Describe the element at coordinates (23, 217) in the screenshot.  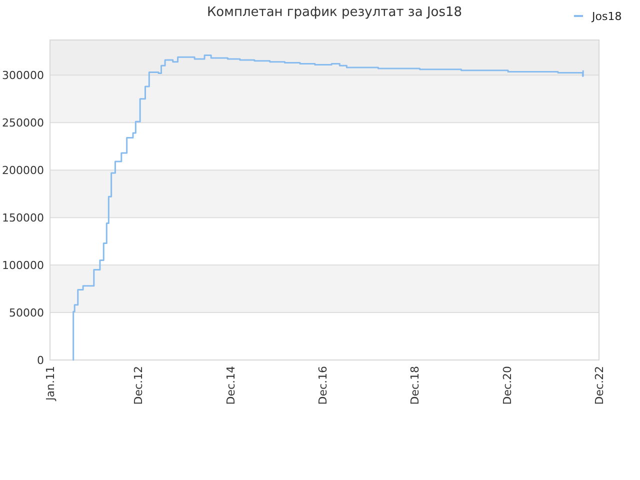
I see `y-tick-label: 150000` at that location.